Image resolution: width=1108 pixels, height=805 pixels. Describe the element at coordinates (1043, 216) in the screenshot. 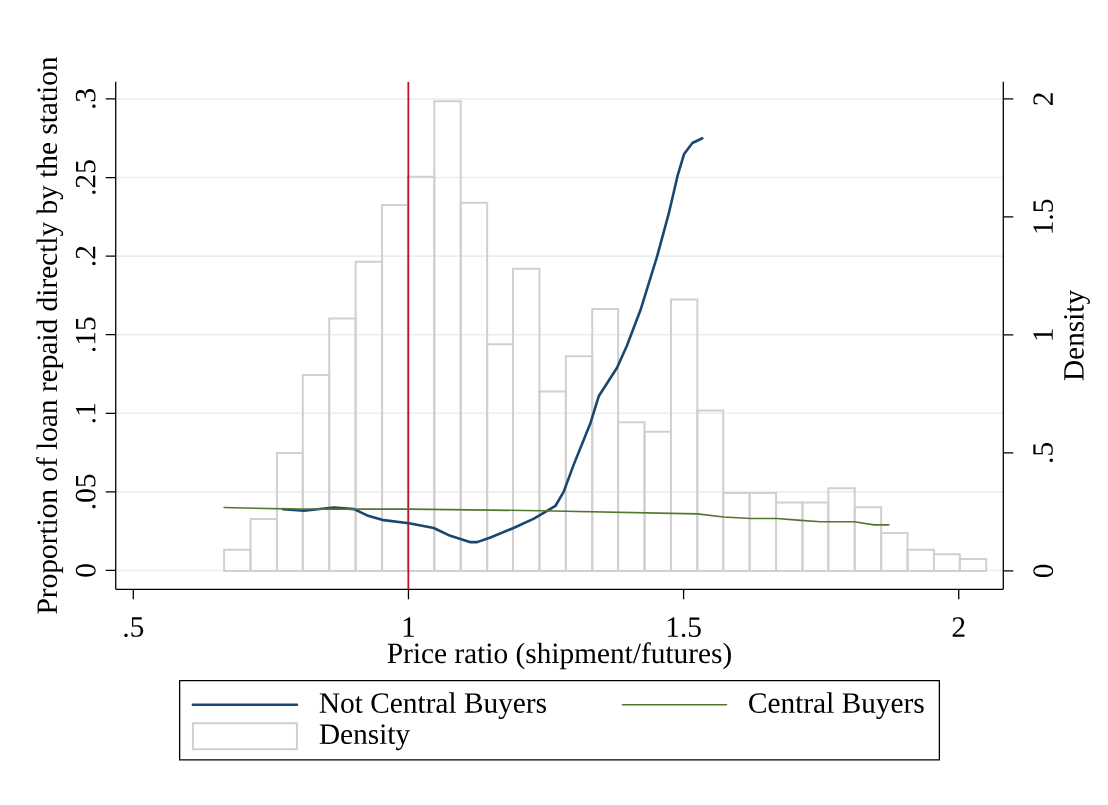

I see `y2-tick-label: 1.5` at that location.